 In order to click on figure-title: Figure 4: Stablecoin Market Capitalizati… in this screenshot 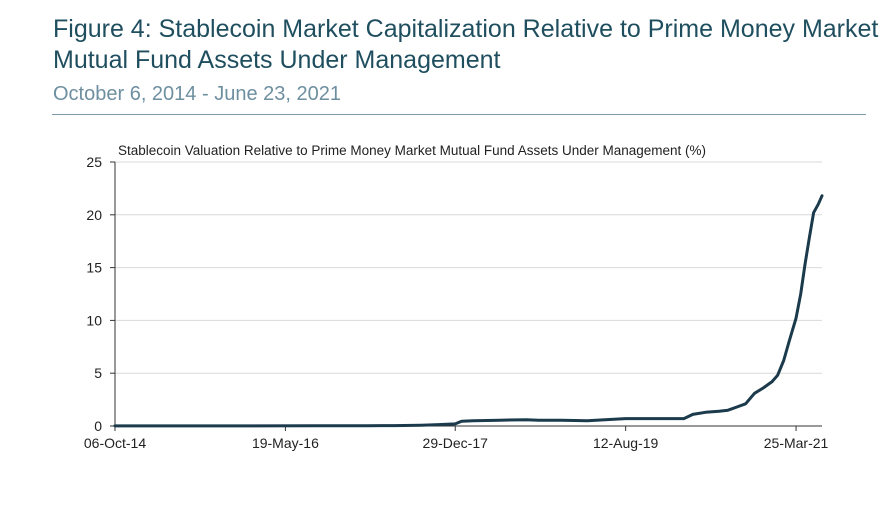, I will do `click(466, 44)`.